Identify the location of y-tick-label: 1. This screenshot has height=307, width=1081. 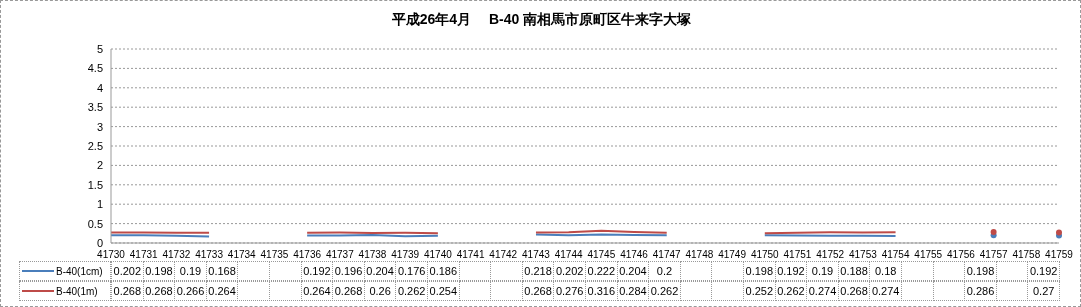
(99, 204).